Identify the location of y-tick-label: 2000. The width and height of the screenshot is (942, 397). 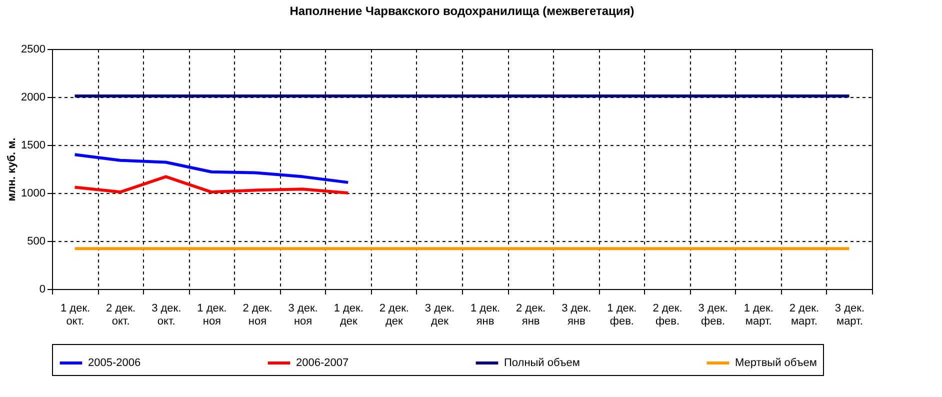
(33, 98).